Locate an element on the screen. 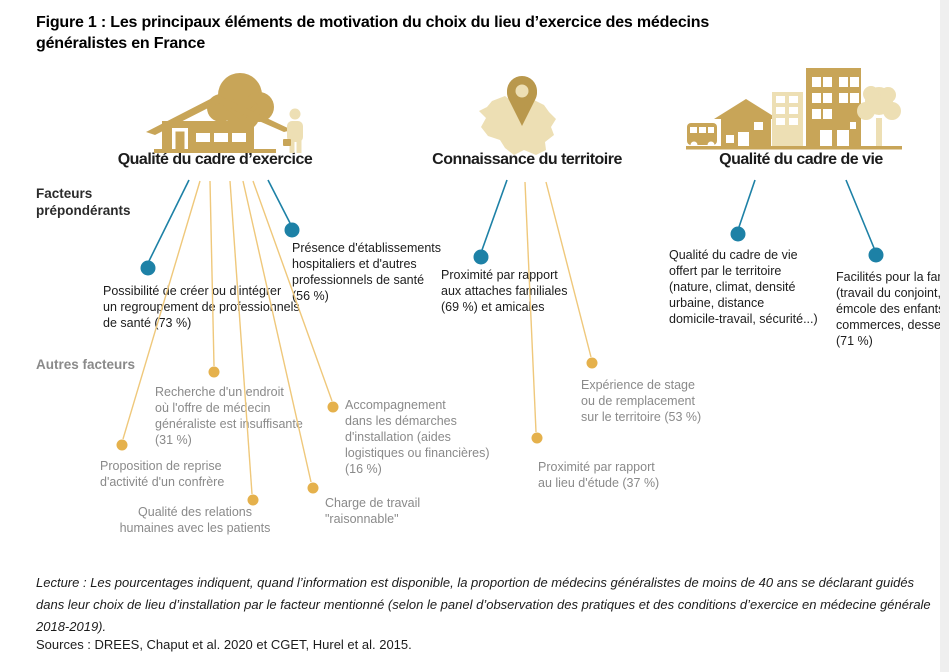  france-map-pin-icon is located at coordinates (517, 115).